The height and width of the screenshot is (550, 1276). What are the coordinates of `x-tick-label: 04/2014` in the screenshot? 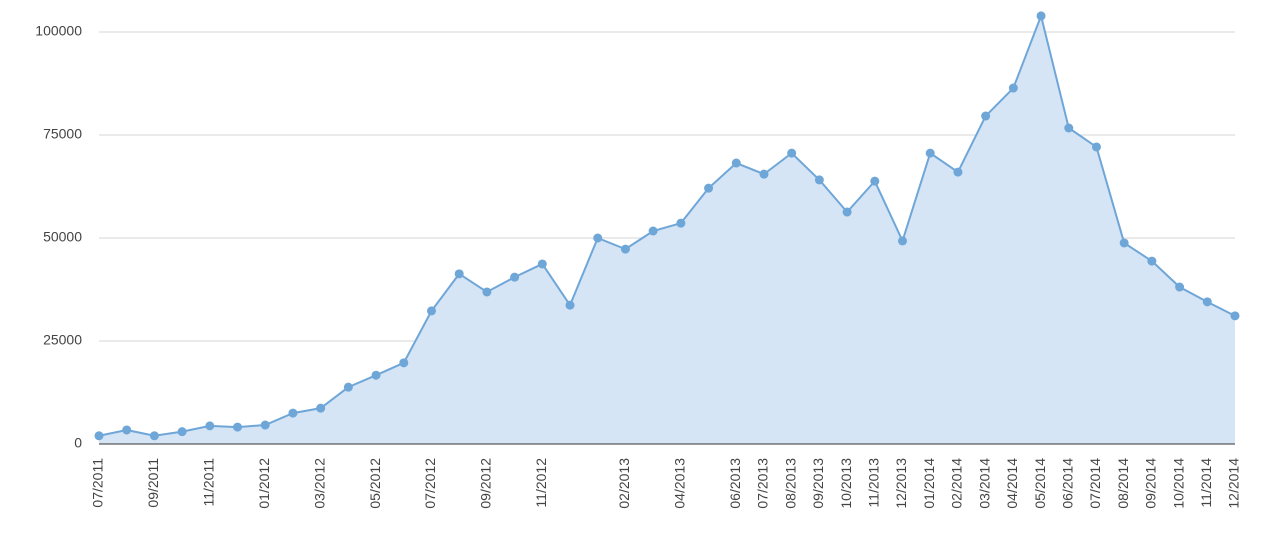 It's located at (1012, 483).